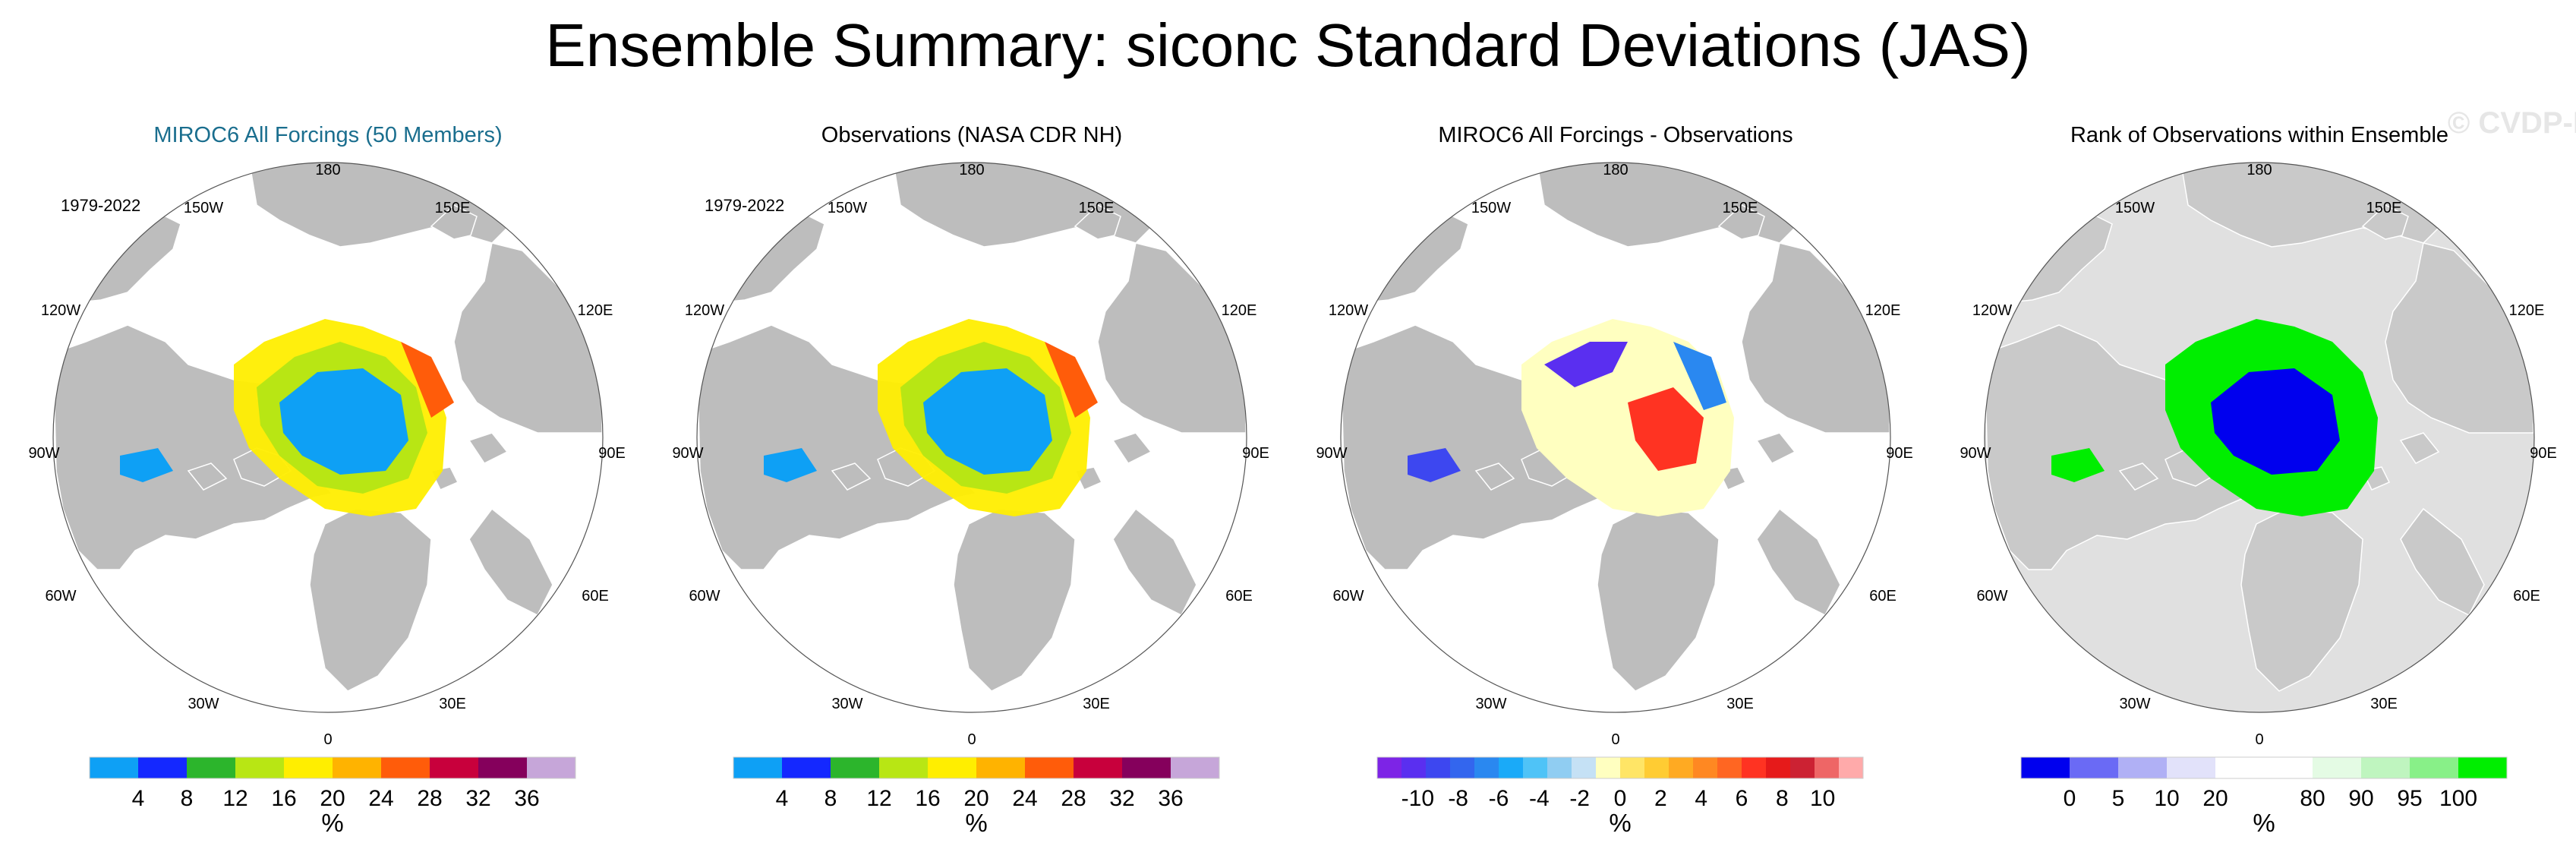 The height and width of the screenshot is (846, 2576). I want to click on diff-field-positive, so click(1666, 429).